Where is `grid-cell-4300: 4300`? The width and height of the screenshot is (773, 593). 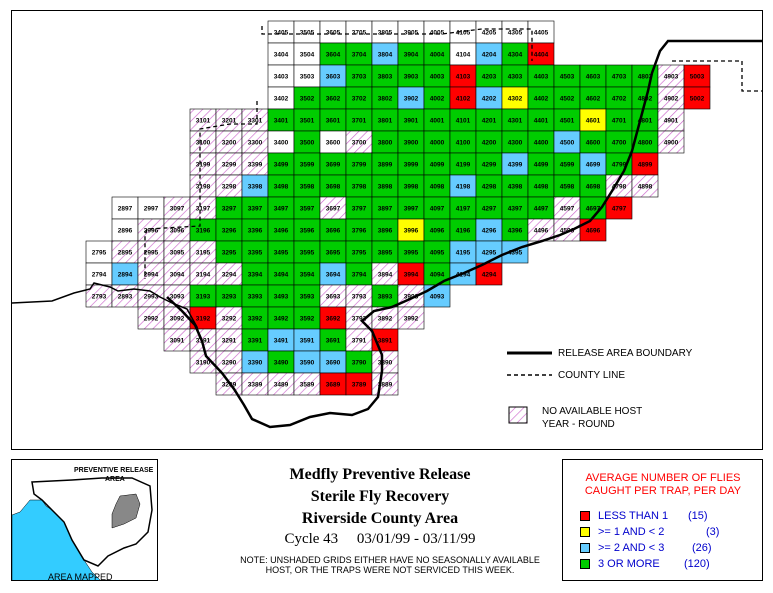 grid-cell-4300: 4300 is located at coordinates (515, 142).